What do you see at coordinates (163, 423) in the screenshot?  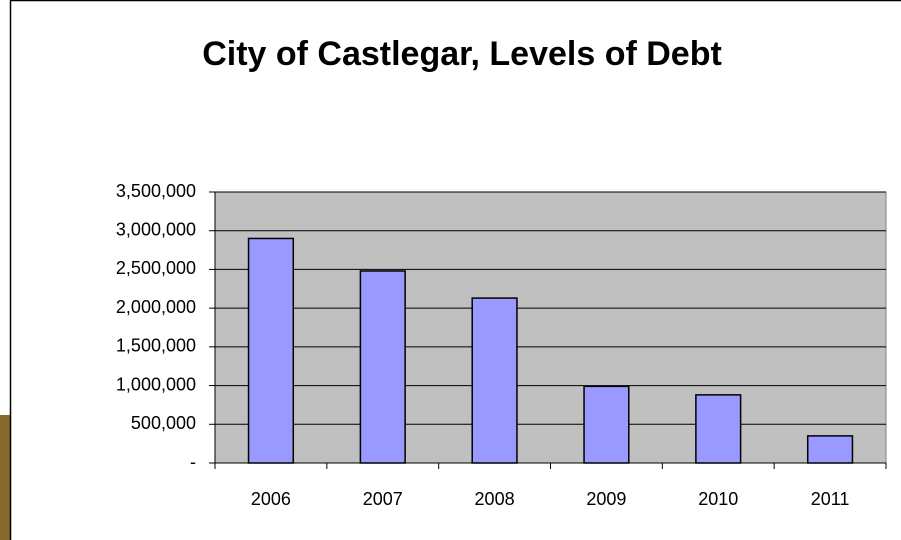 I see `y-tick-label: 500,000` at bounding box center [163, 423].